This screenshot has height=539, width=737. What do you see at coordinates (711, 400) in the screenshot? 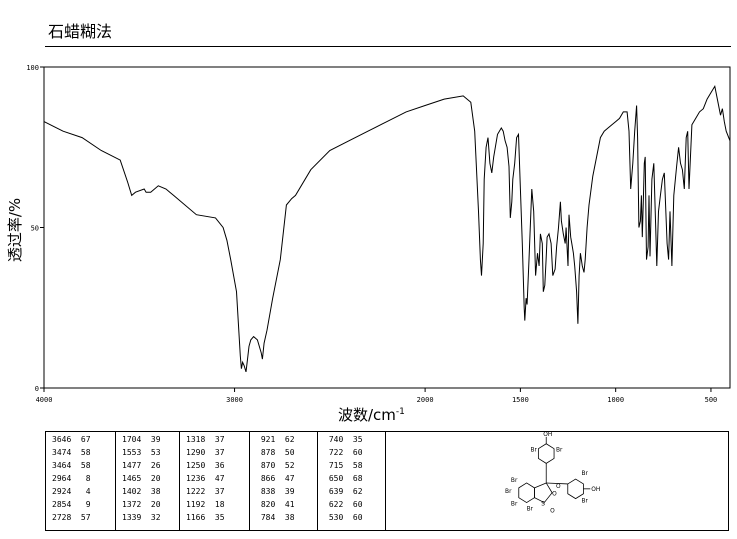
I see `x-tick-label: 500` at bounding box center [711, 400].